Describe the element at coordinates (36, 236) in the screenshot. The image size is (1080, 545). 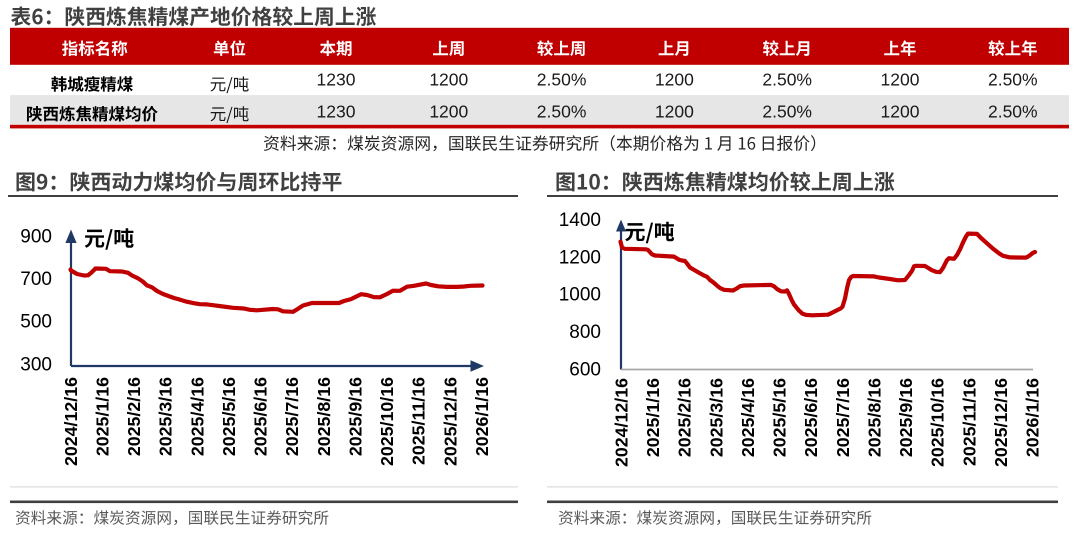
I see `svg-text: 900` at that location.